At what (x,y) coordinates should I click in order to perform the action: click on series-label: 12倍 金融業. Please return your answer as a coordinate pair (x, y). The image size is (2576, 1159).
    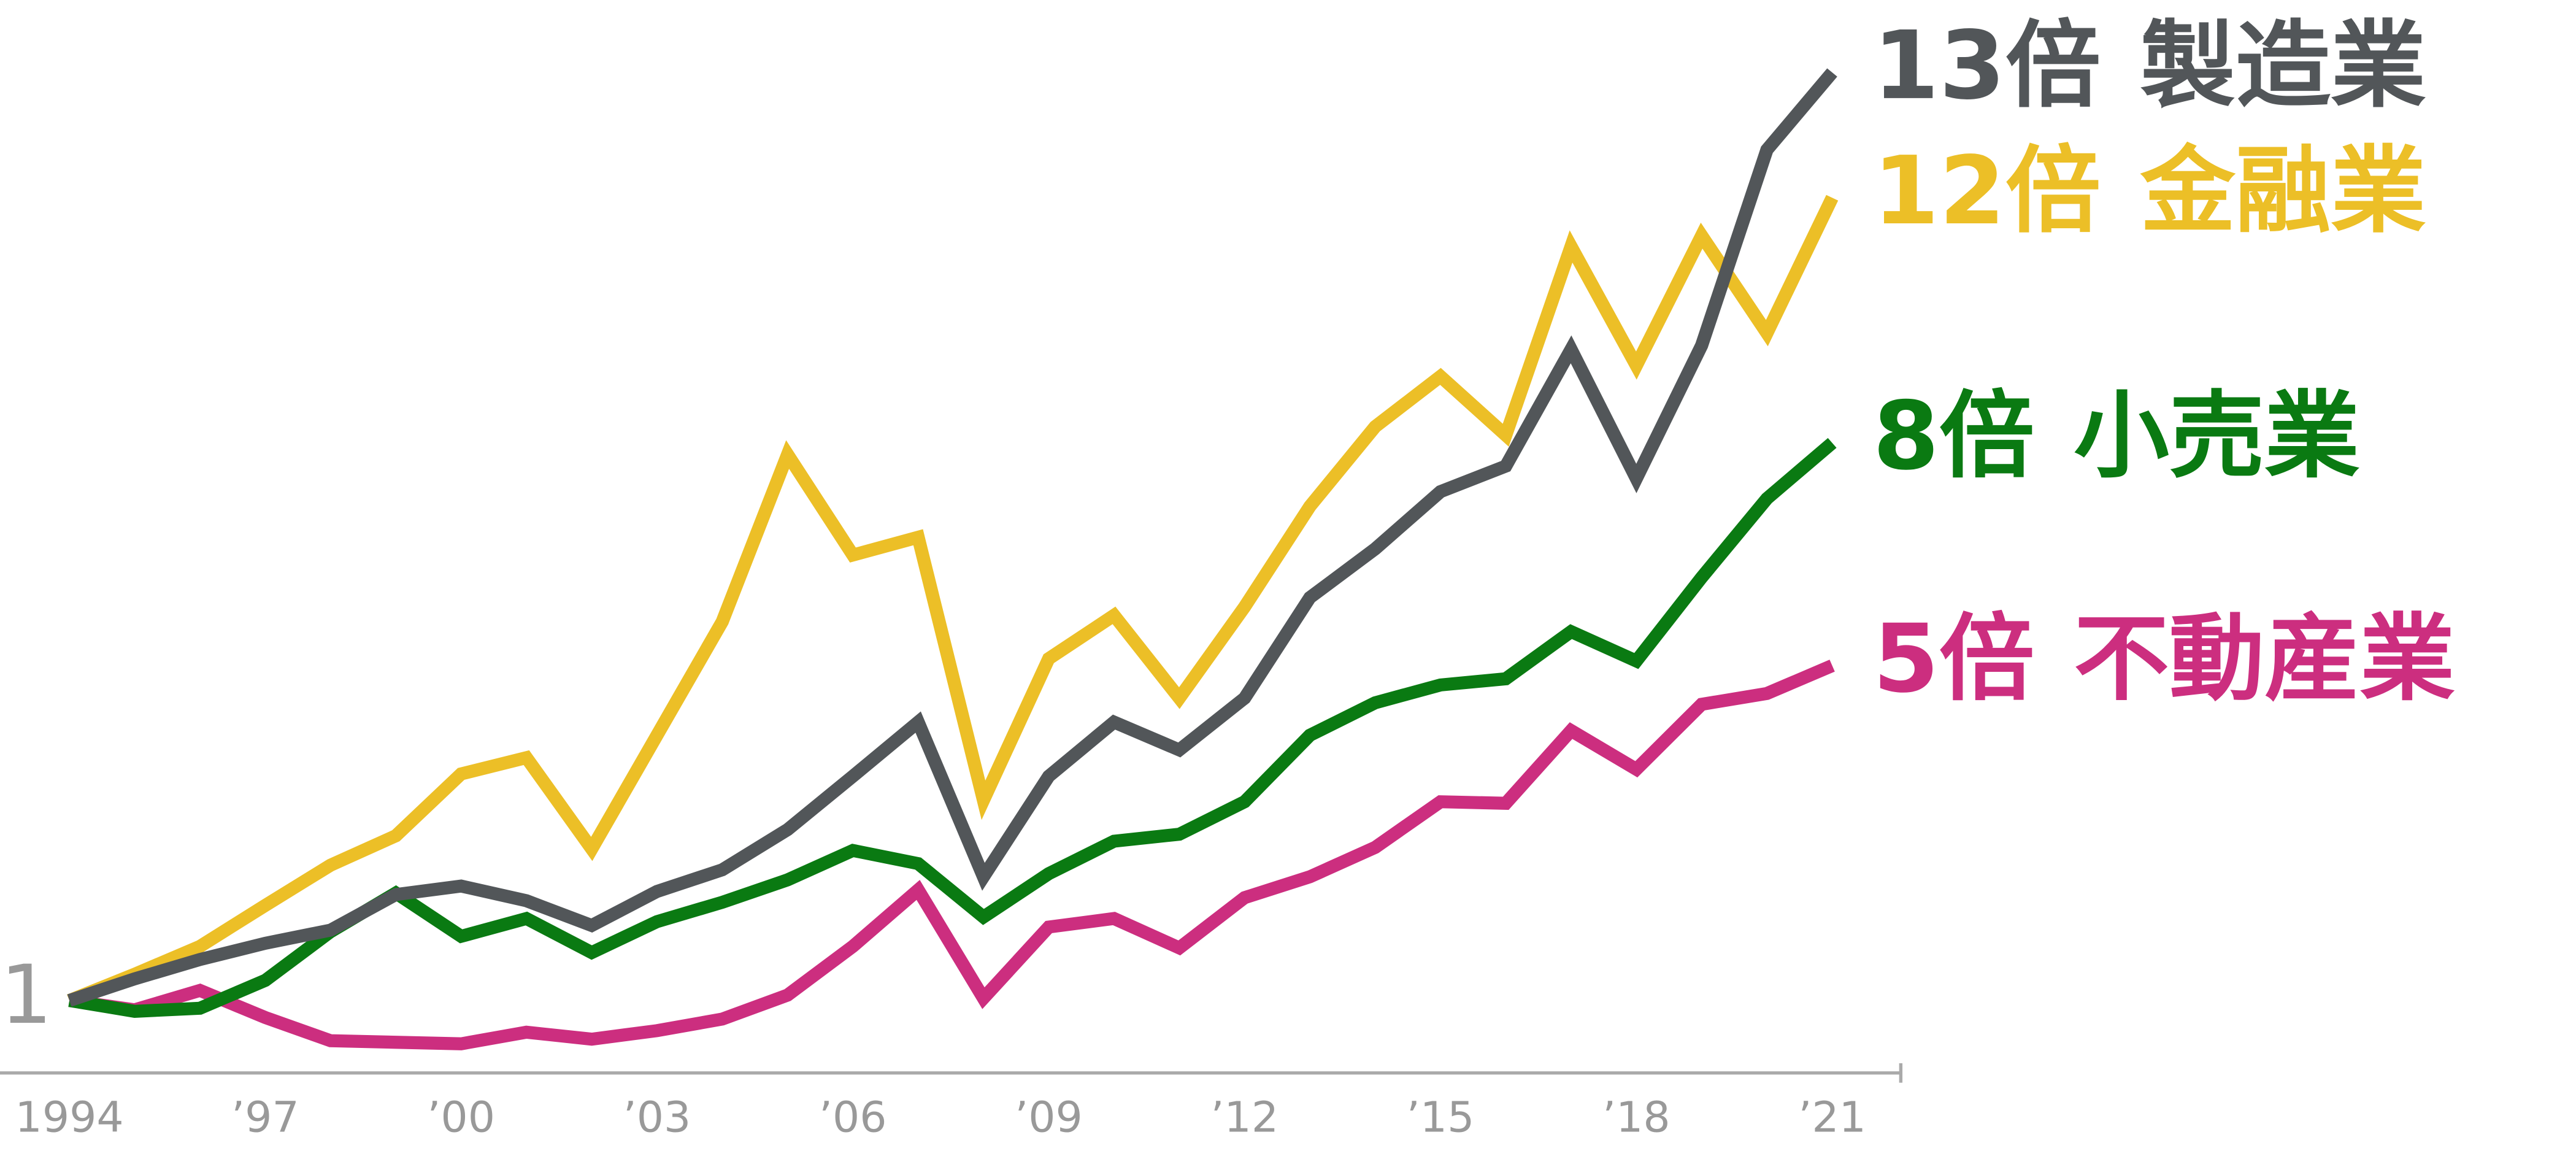
    Looking at the image, I should click on (2149, 191).